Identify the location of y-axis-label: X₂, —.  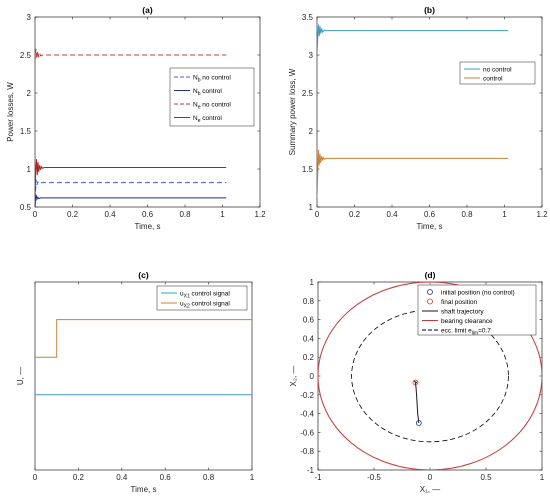
(293, 376).